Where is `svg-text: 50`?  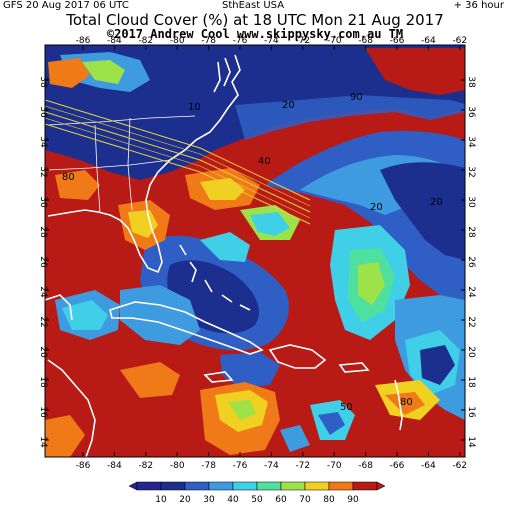 svg-text: 50 is located at coordinates (346, 407).